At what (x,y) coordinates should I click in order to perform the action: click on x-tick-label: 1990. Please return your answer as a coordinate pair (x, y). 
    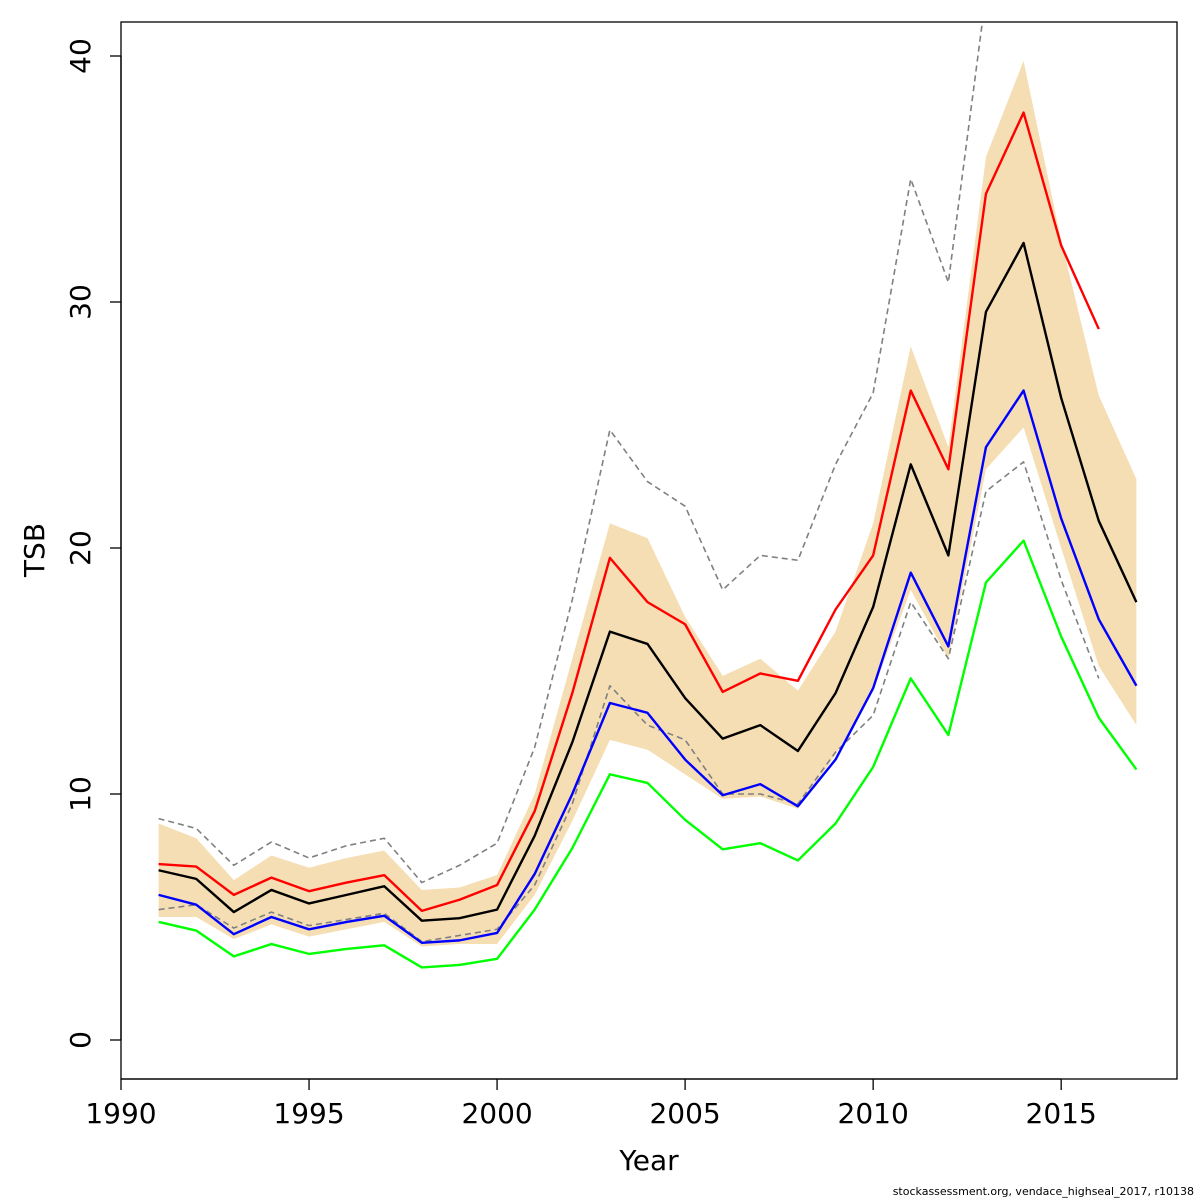
    Looking at the image, I should click on (120, 1113).